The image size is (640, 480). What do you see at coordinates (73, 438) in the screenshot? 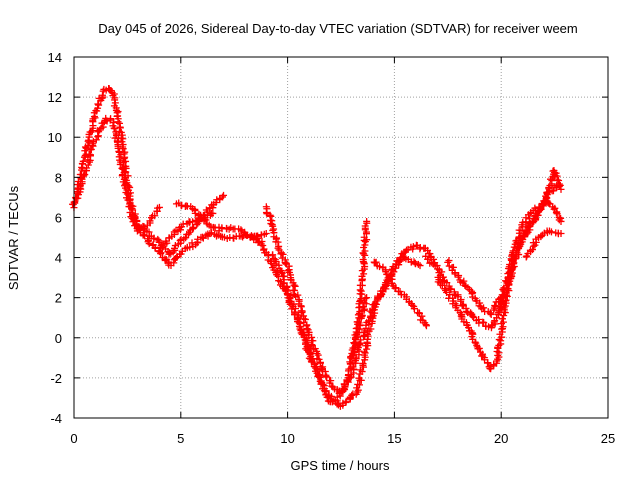
I see `x-tick-label: 0` at bounding box center [73, 438].